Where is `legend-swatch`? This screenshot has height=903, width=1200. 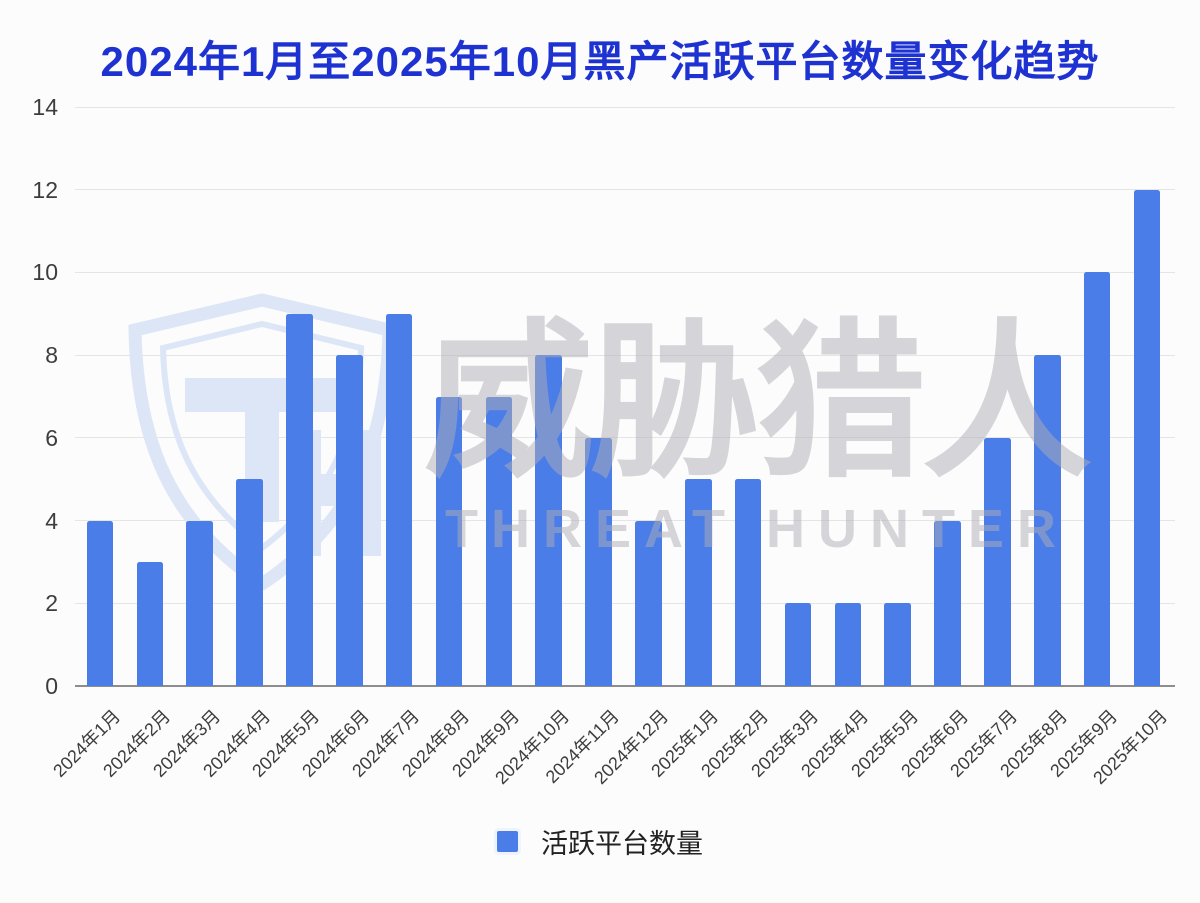
legend-swatch is located at coordinates (507, 841).